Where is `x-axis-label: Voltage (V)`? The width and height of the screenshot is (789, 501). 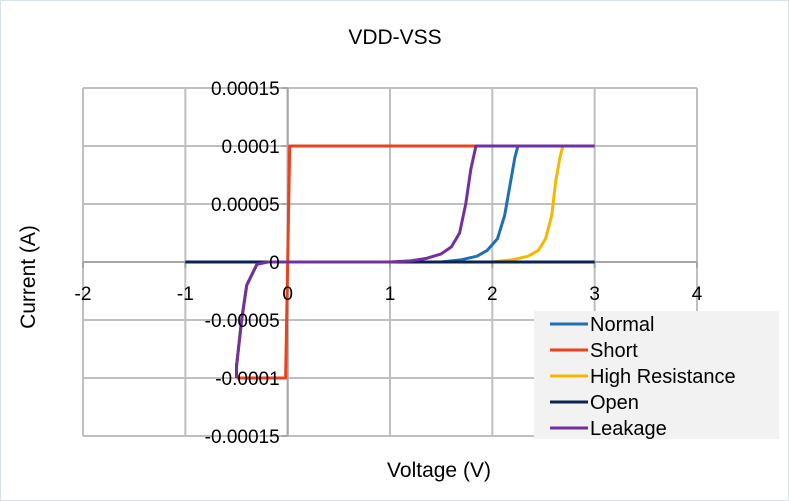
x-axis-label: Voltage (V) is located at coordinates (439, 470).